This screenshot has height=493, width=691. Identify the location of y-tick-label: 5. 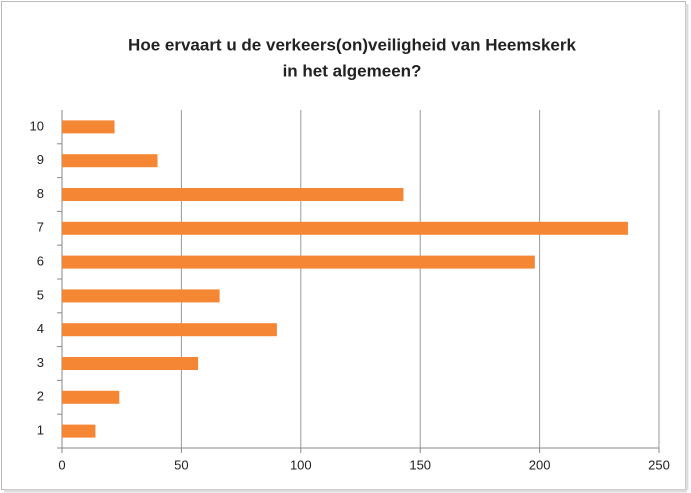
(40, 294).